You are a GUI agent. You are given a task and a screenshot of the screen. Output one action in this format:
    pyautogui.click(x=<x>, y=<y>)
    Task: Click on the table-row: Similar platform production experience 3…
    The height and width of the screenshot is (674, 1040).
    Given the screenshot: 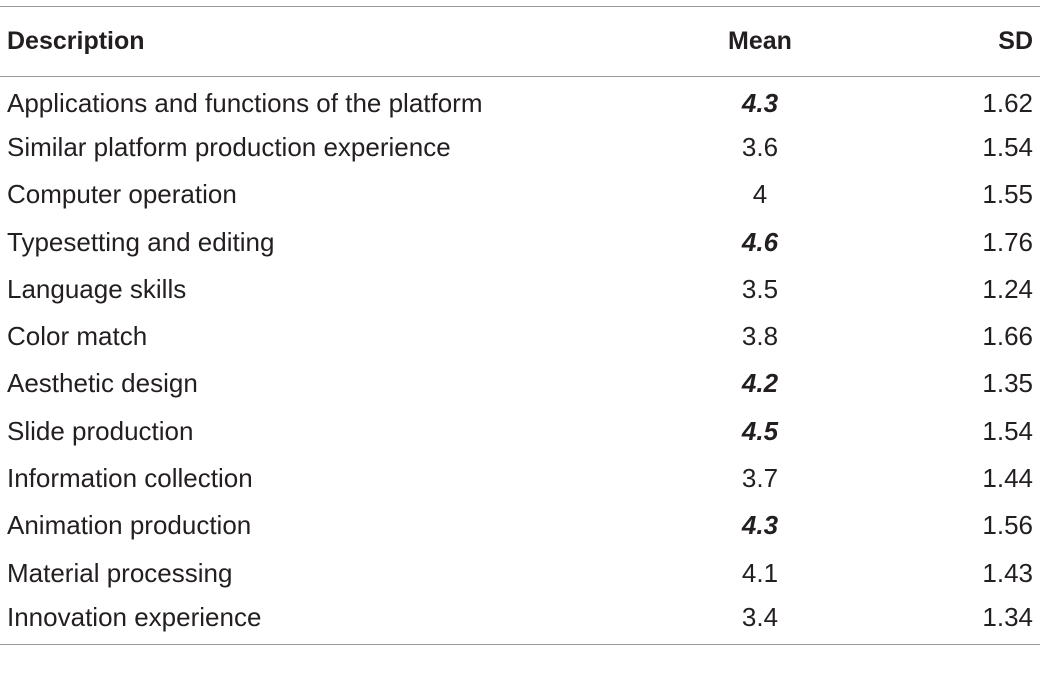 What is the action you would take?
    pyautogui.click(x=520, y=147)
    